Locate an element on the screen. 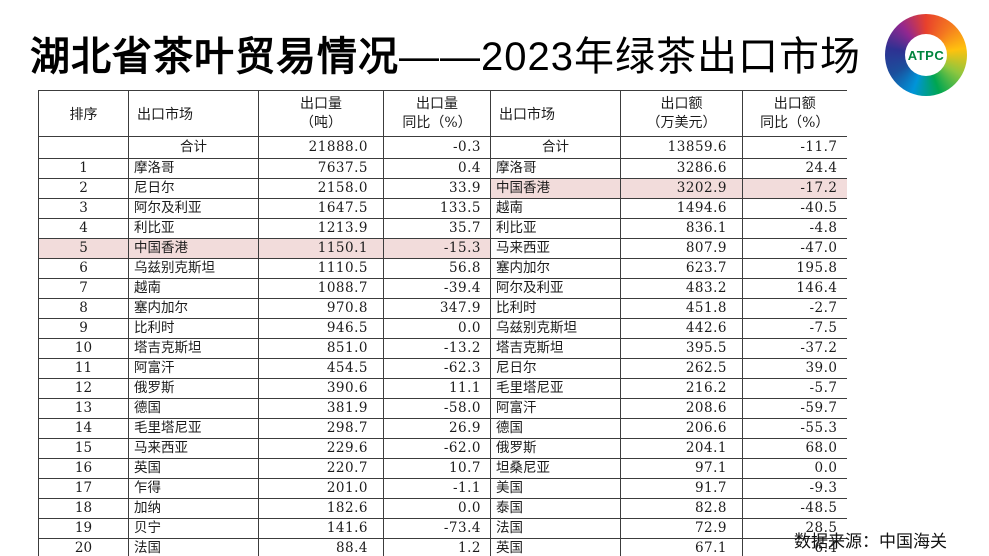  value-market-cell: 中国香港 is located at coordinates (555, 188).